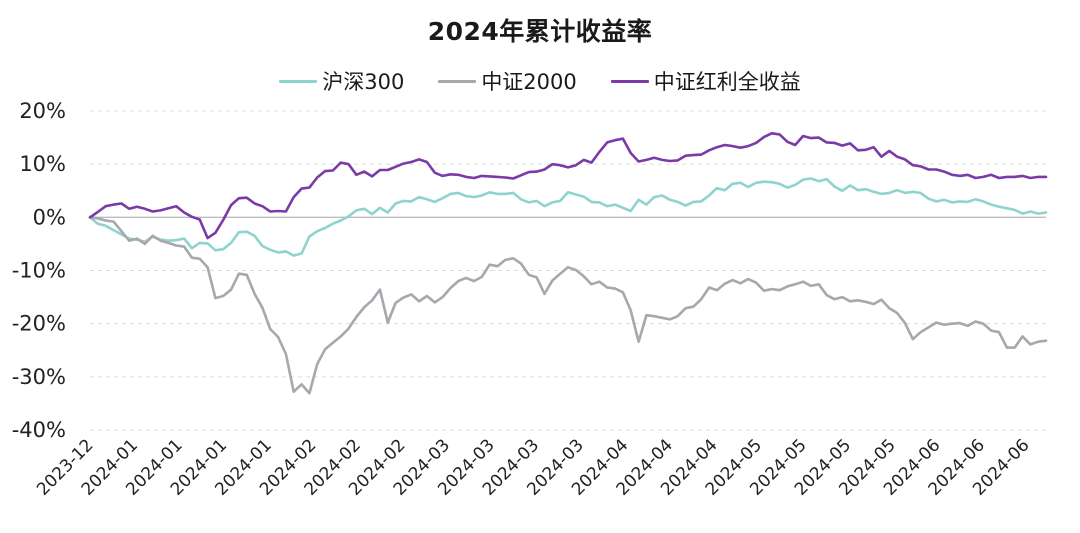  I want to click on legend-item-hs300: 沪深300, so click(341, 81).